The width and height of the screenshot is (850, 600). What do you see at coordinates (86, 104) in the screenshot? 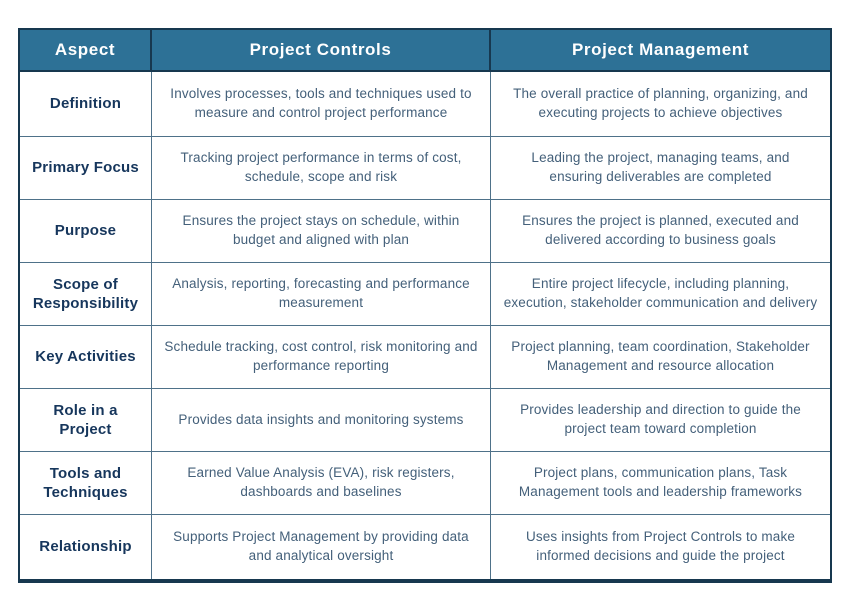
I see `aspect-cell: Definition` at bounding box center [86, 104].